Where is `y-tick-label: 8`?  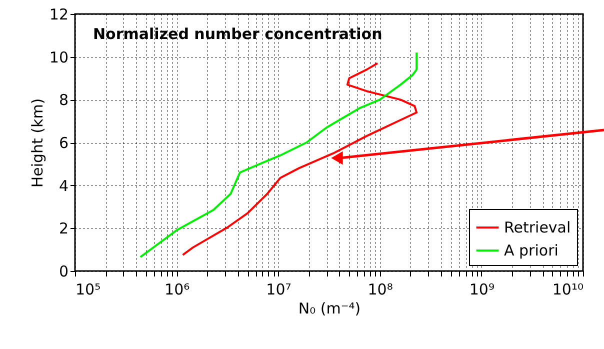 y-tick-label: 8 is located at coordinates (63, 100).